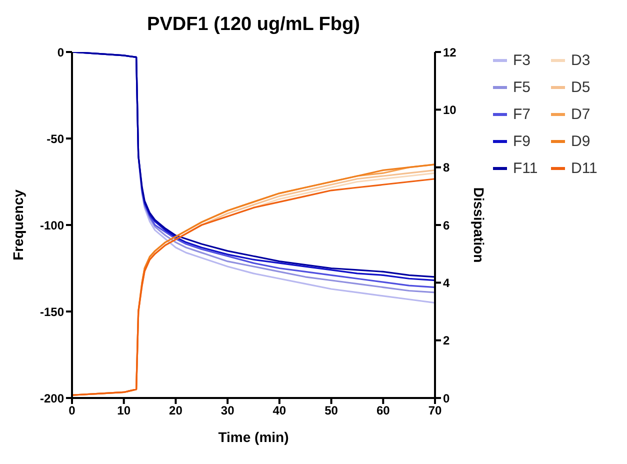 This screenshot has width=627, height=464. I want to click on y-tick-label: -100, so click(52, 225).